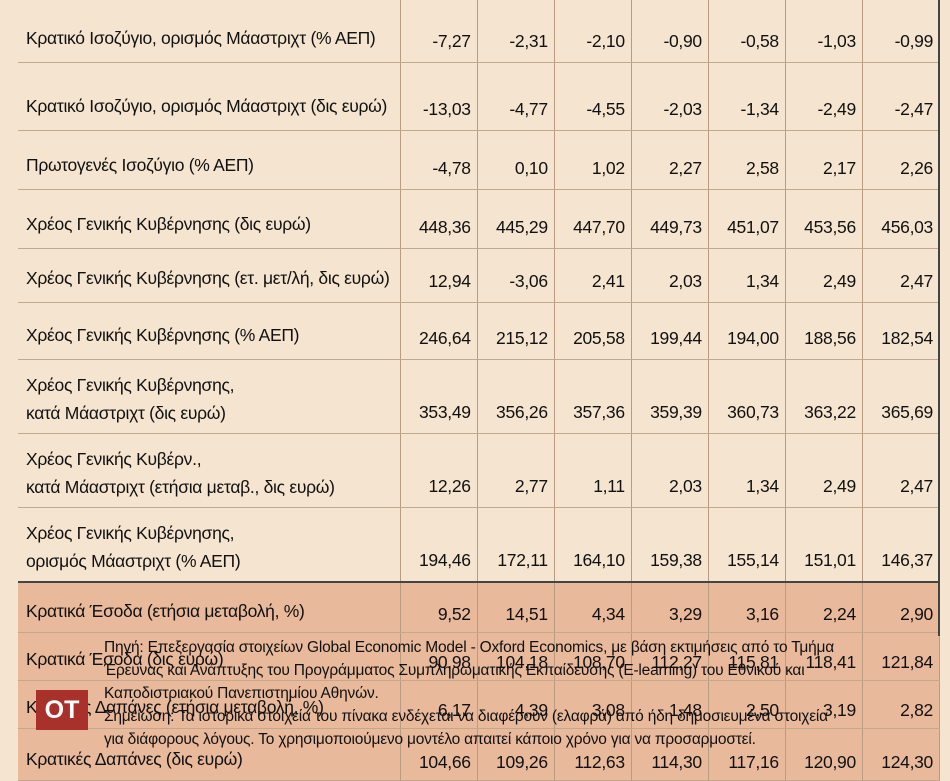 The height and width of the screenshot is (781, 950). What do you see at coordinates (747, 704) in the screenshot?
I see `cell-value: 2,50` at bounding box center [747, 704].